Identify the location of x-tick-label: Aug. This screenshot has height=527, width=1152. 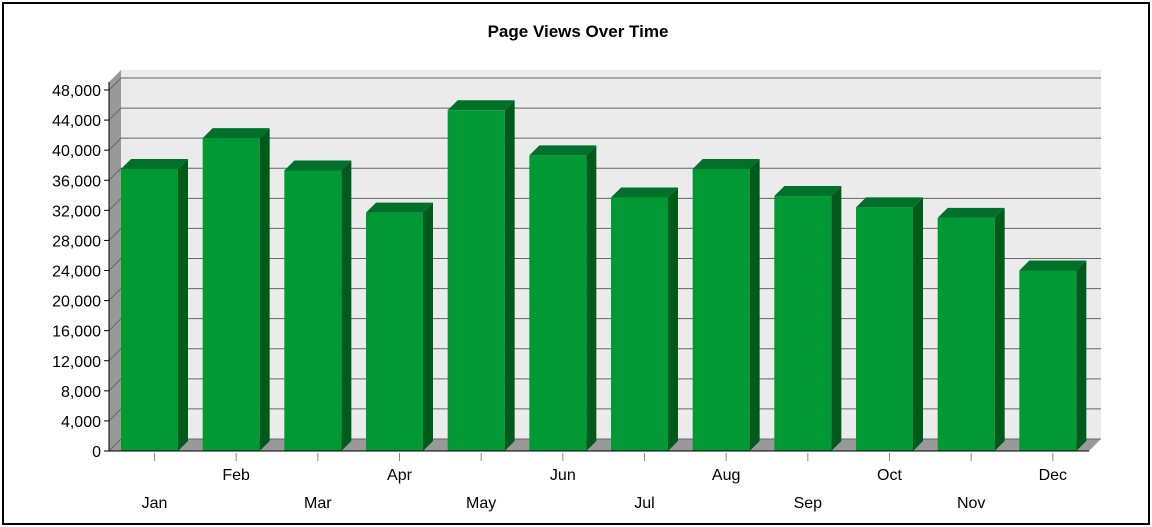
(726, 475).